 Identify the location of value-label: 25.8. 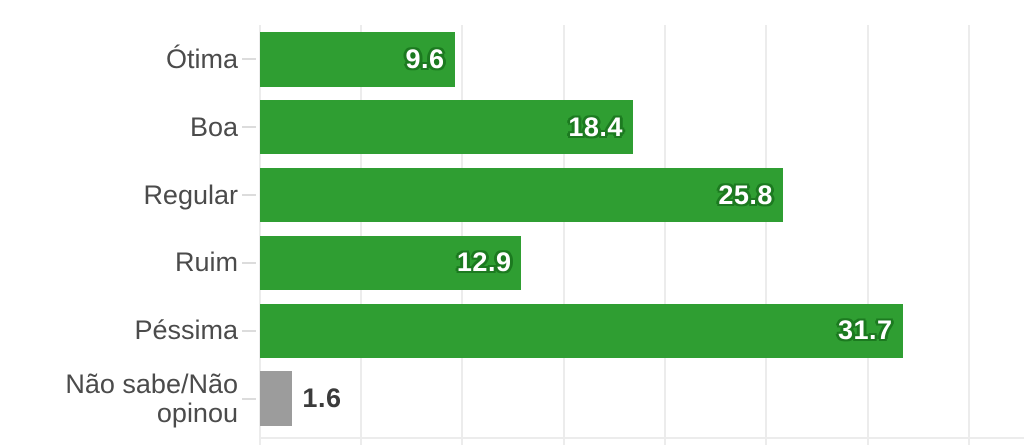
(745, 194).